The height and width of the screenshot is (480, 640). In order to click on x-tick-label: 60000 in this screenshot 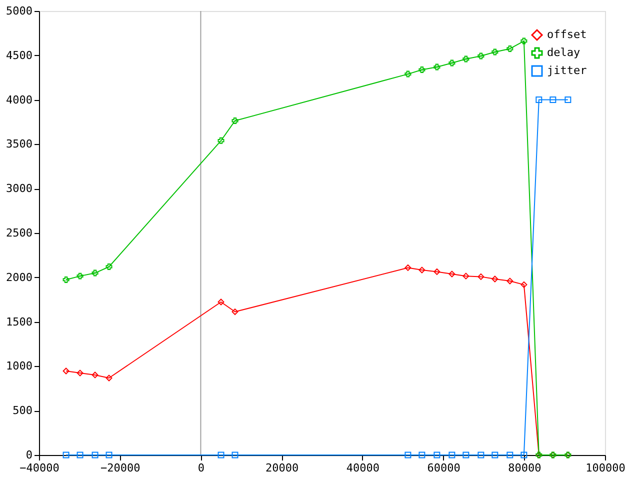, I will do `click(443, 468)`.